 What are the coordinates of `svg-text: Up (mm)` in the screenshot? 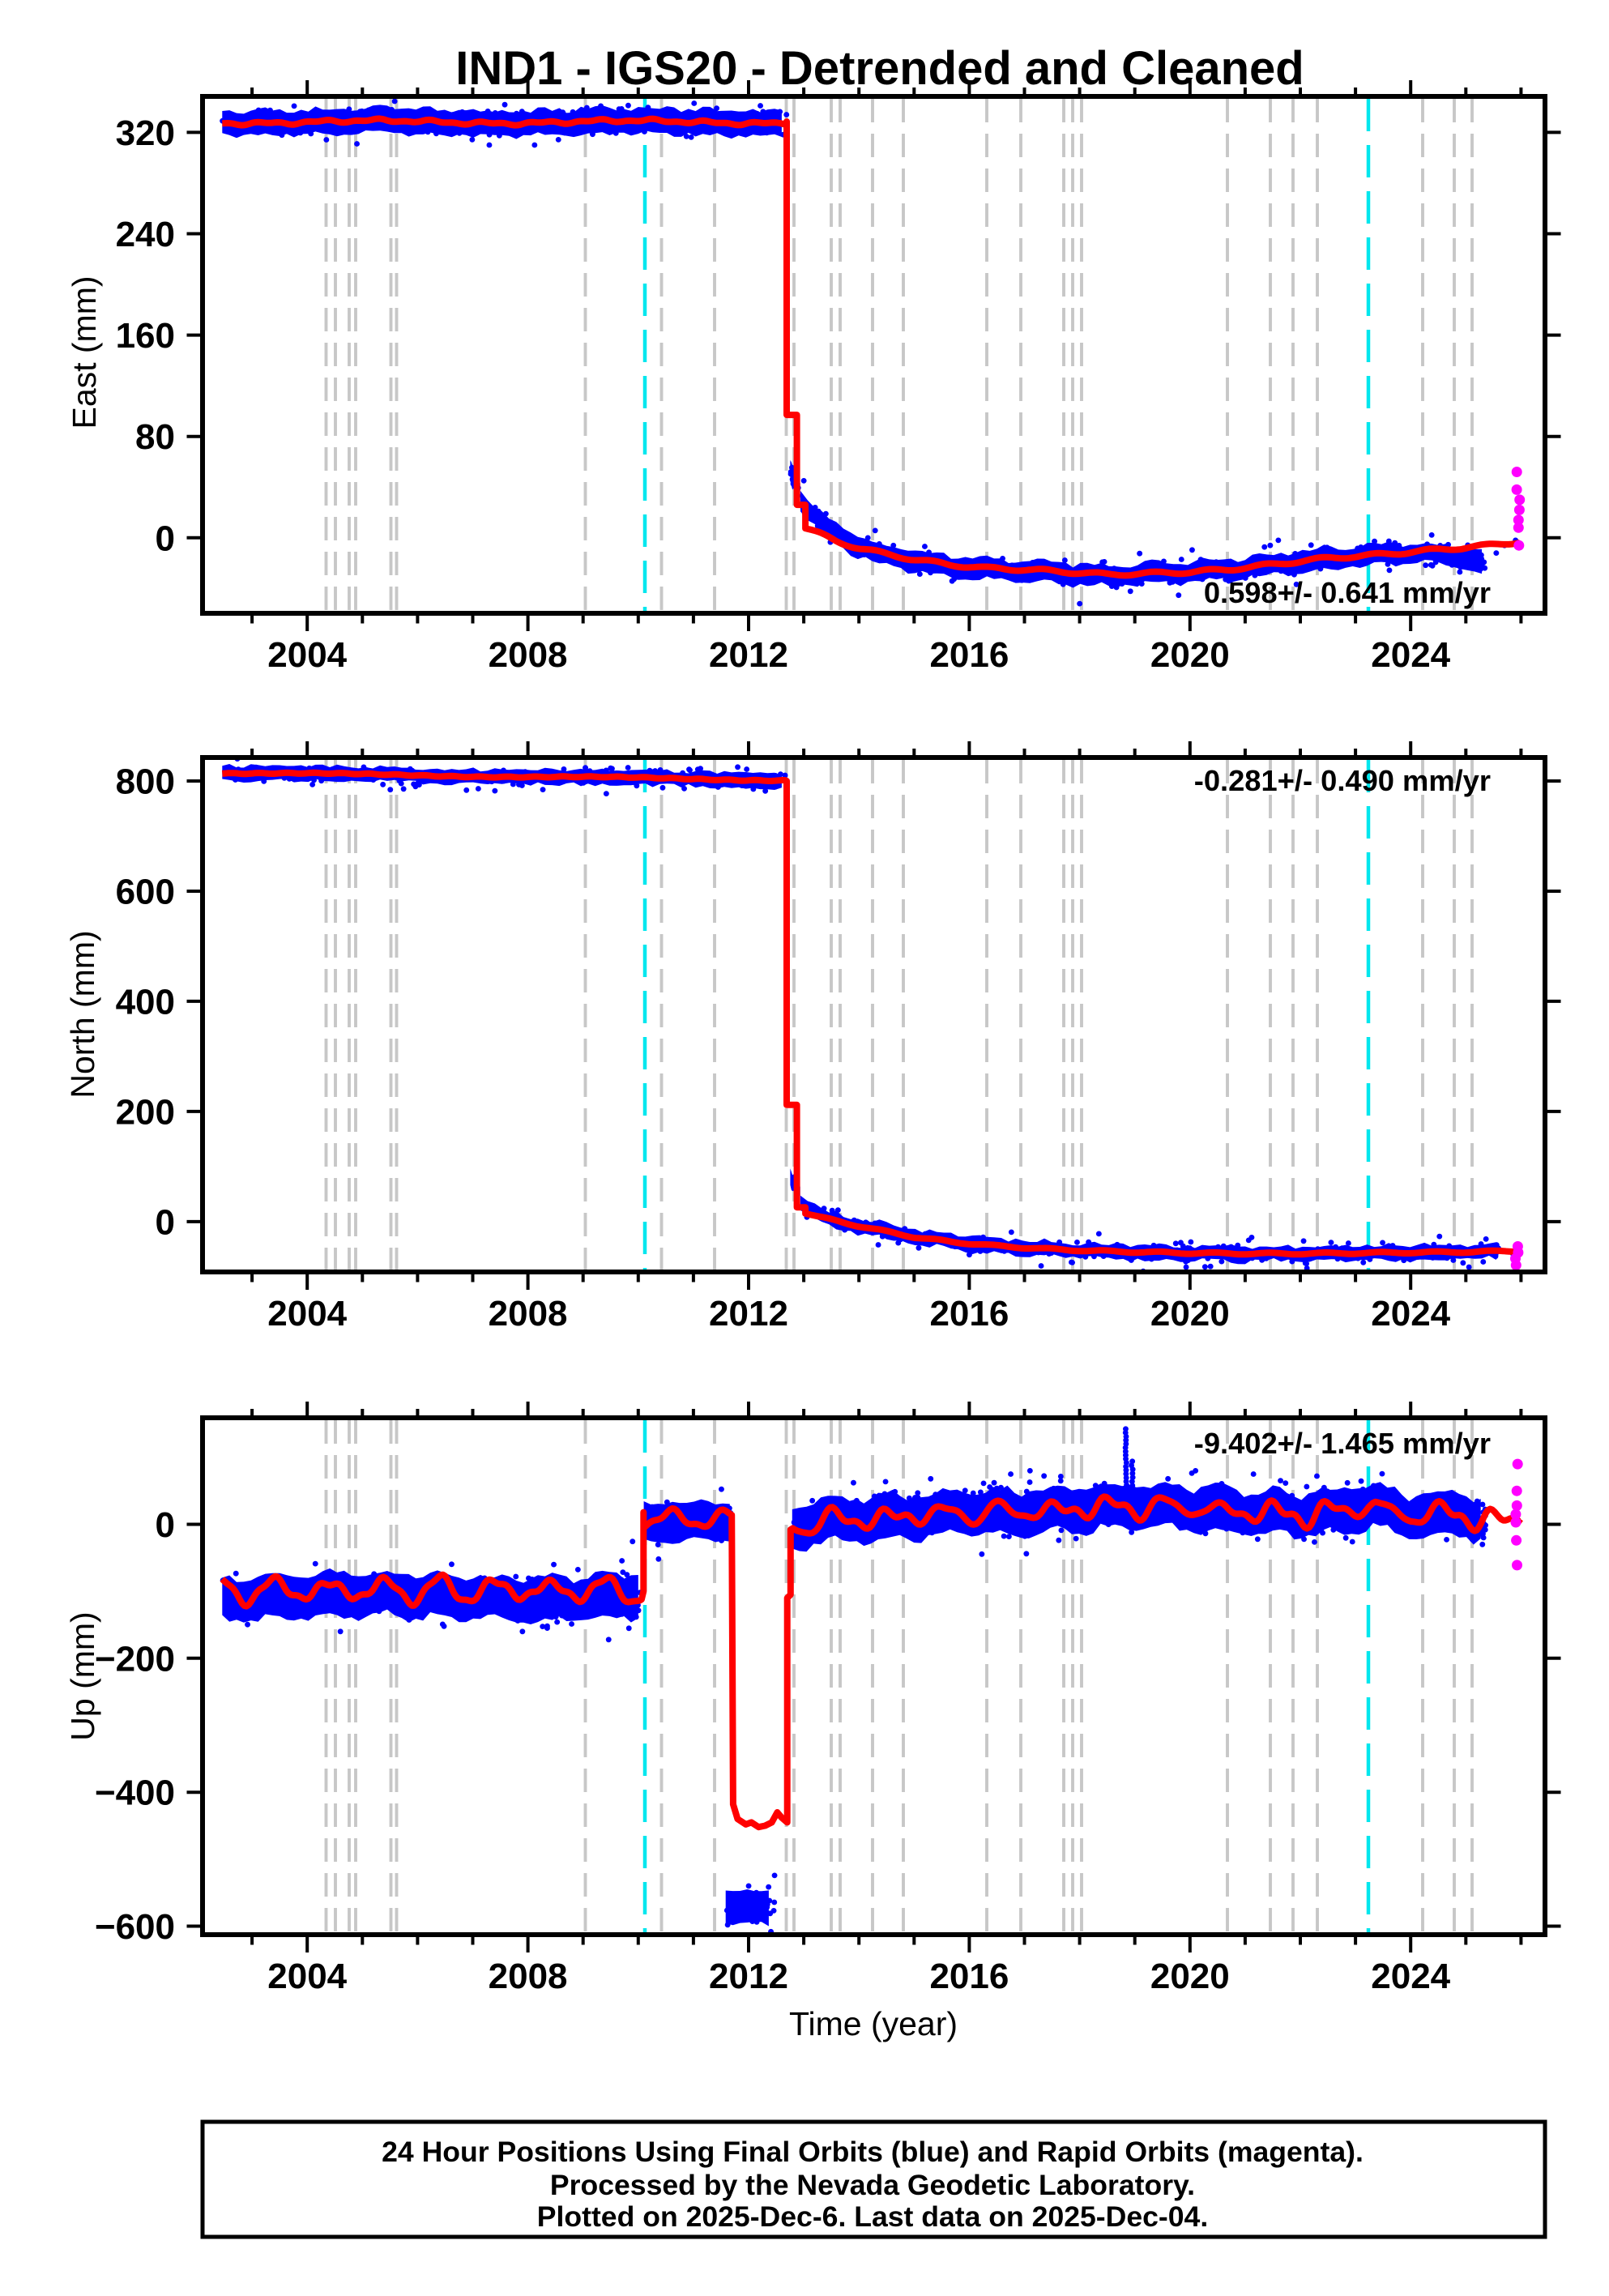 It's located at (82, 1676).